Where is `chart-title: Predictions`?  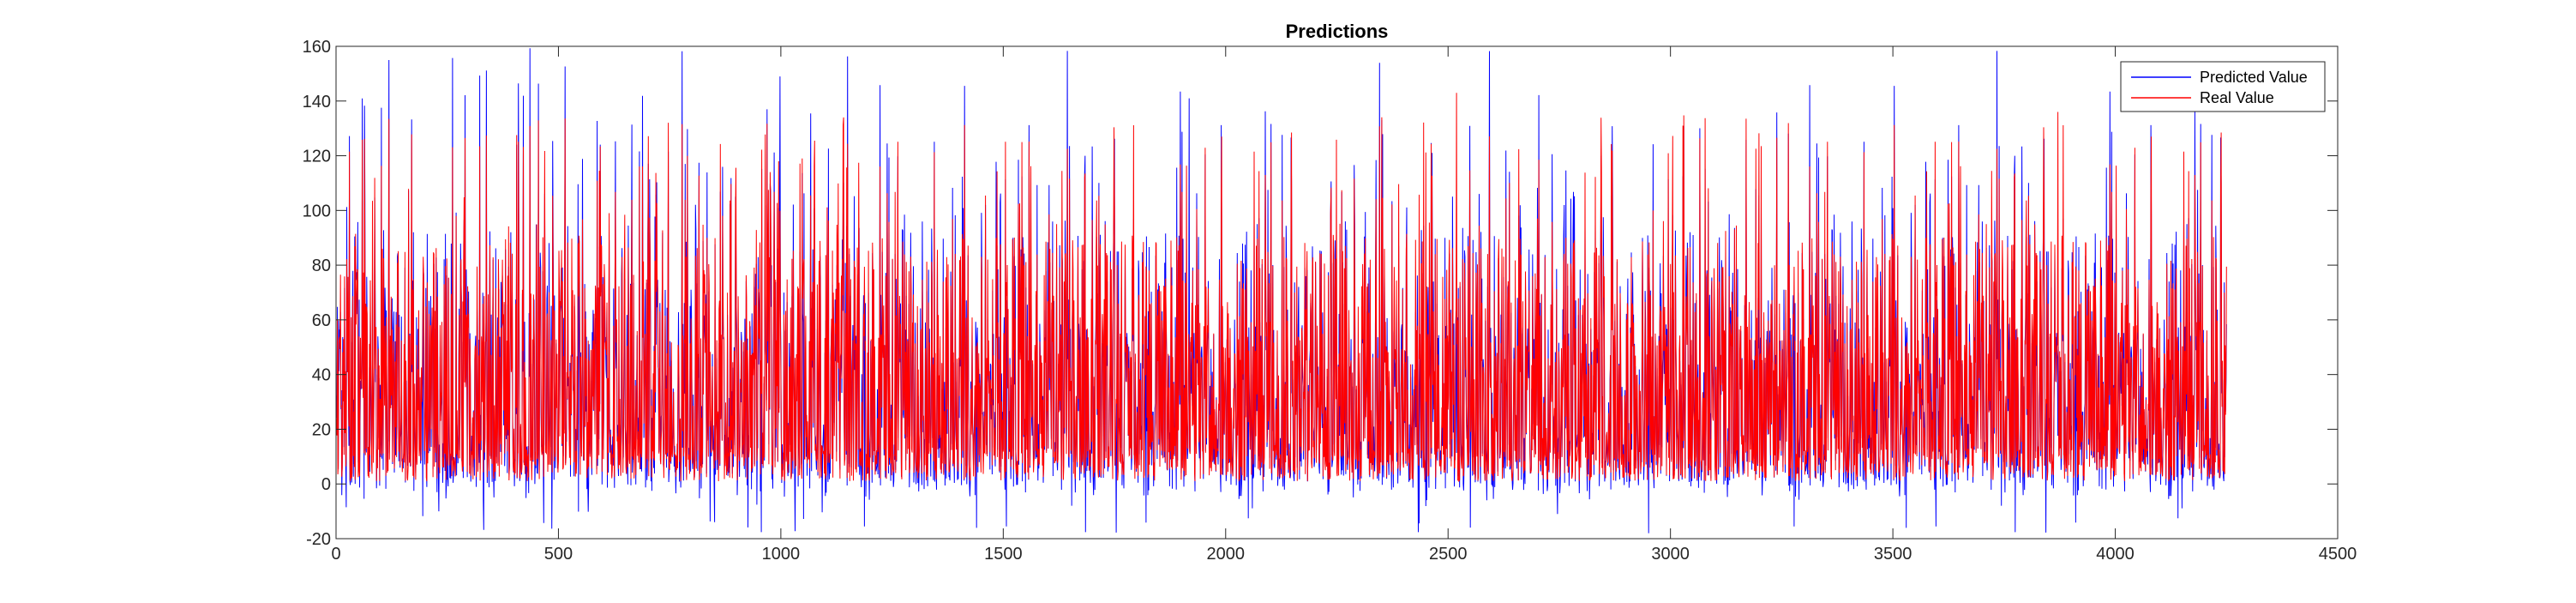
chart-title: Predictions is located at coordinates (1337, 31).